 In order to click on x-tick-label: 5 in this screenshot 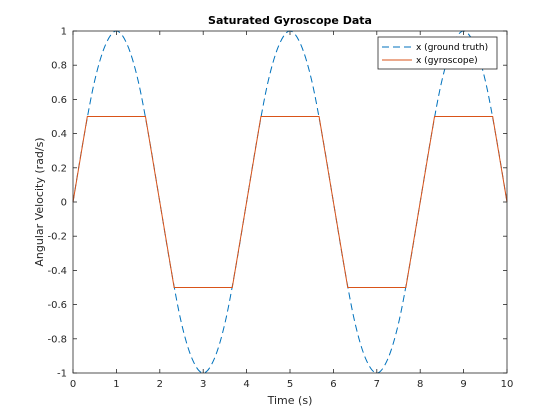, I will do `click(290, 384)`.